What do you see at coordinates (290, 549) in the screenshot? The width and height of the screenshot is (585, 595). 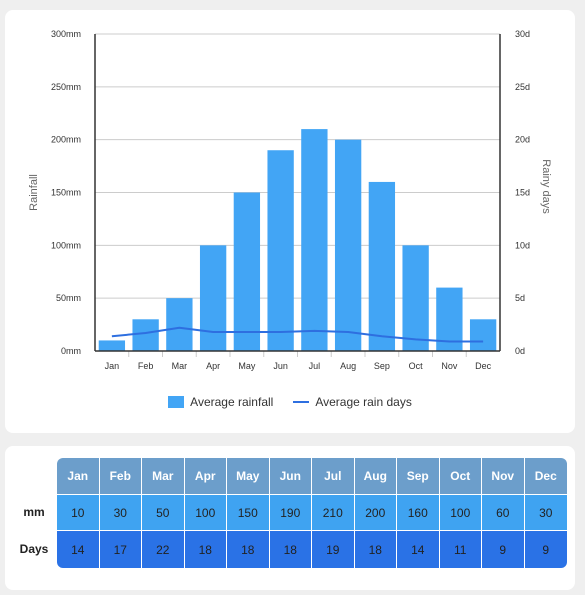 I see `table-cell-days-jun: 18` at bounding box center [290, 549].